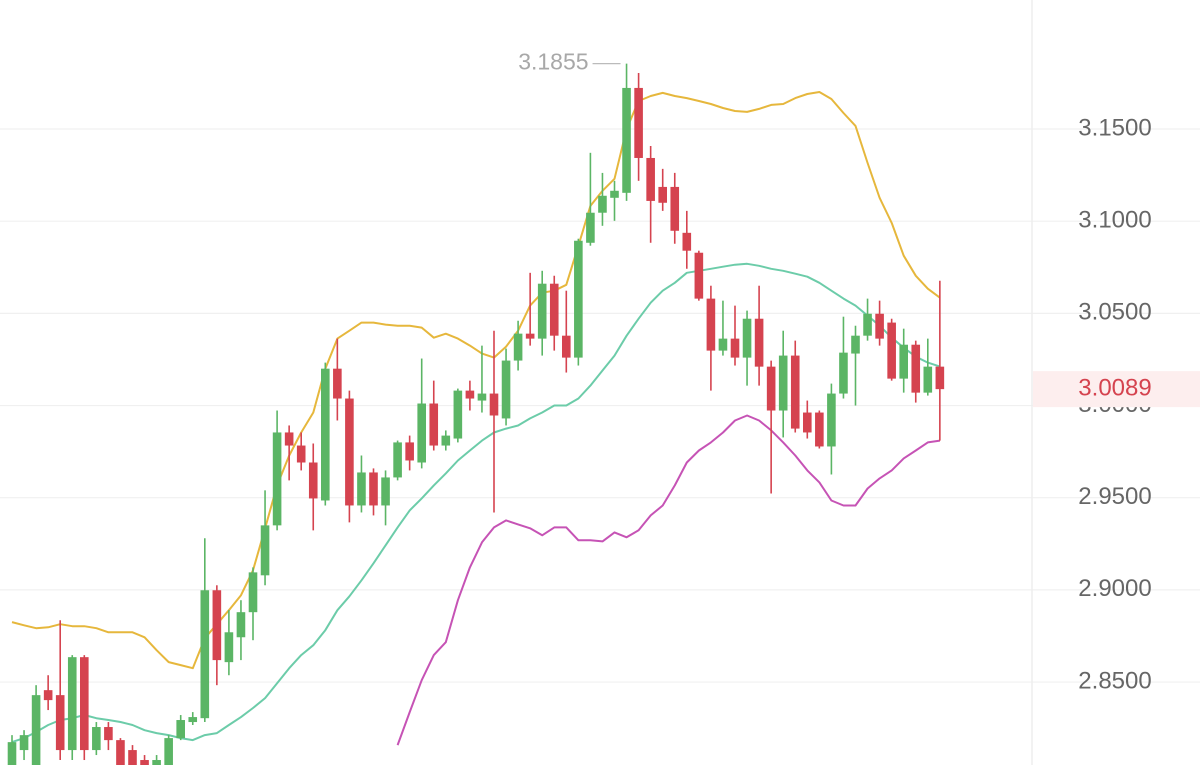  What do you see at coordinates (1114, 220) in the screenshot?
I see `y-tick-label: 3.1000` at bounding box center [1114, 220].